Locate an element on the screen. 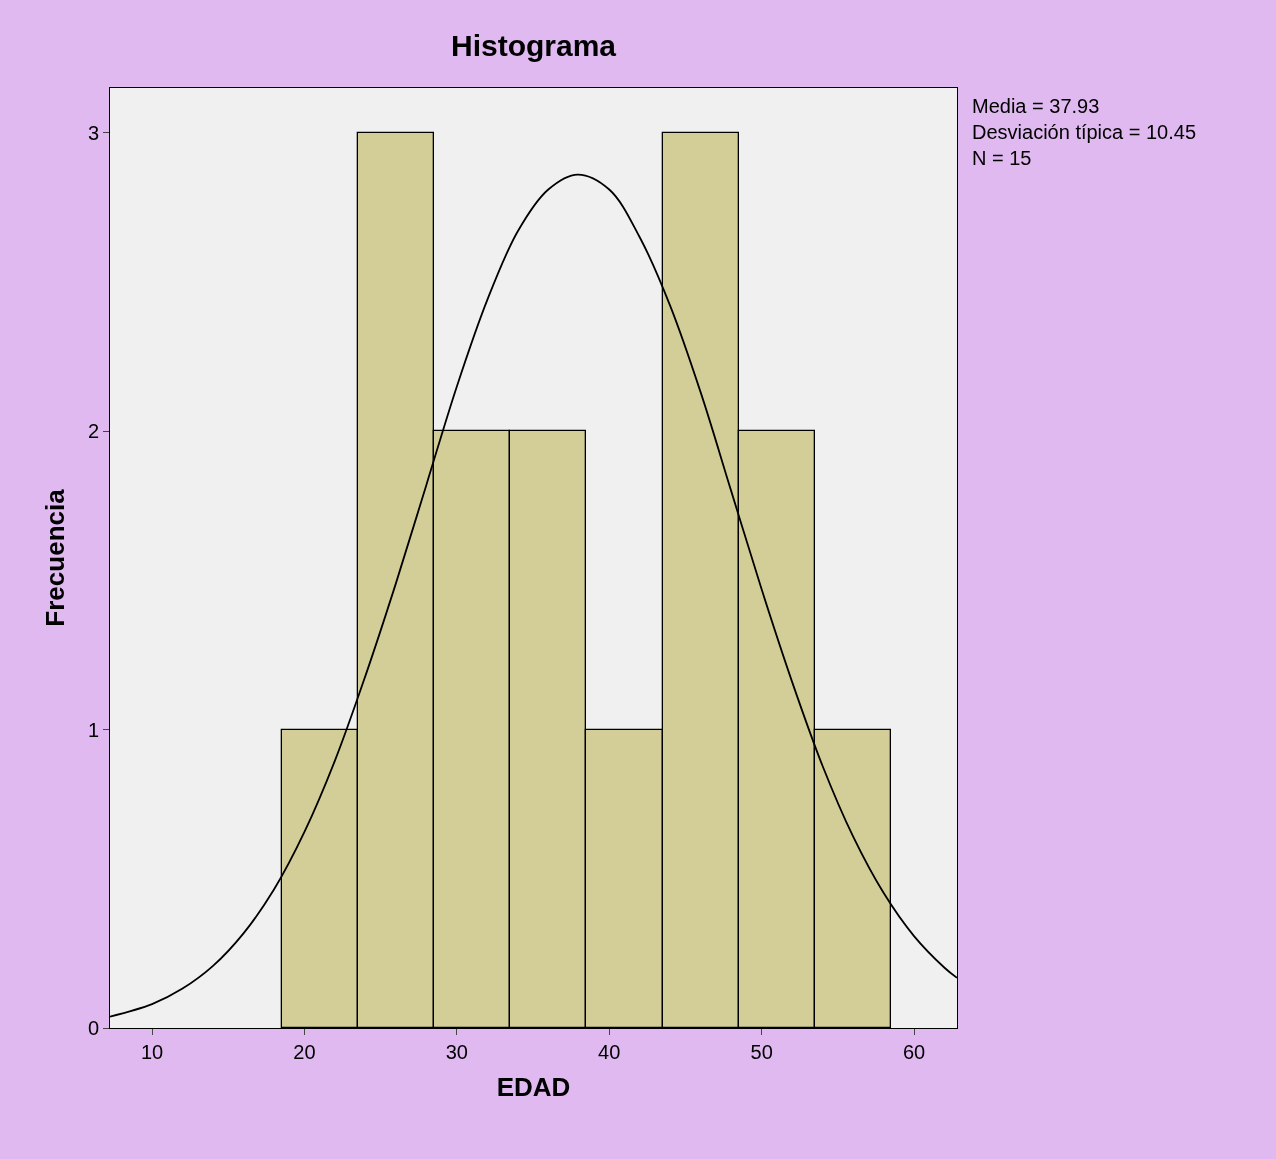 Image resolution: width=1276 pixels, height=1159 pixels. y-tick-label: 3 is located at coordinates (93, 132).